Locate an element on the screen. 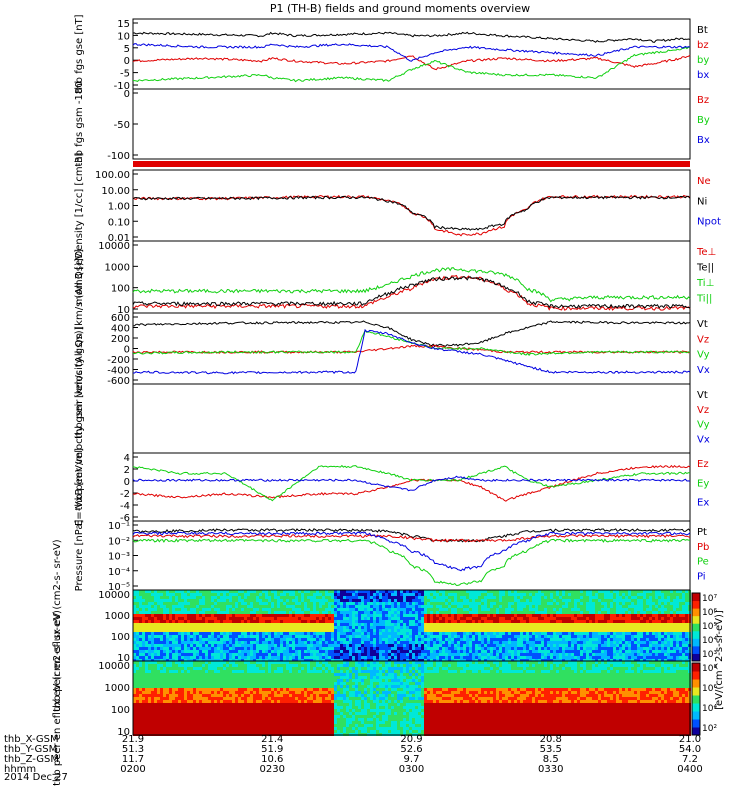 The image size is (750, 800). y-tick-label: -600 is located at coordinates (118, 381).